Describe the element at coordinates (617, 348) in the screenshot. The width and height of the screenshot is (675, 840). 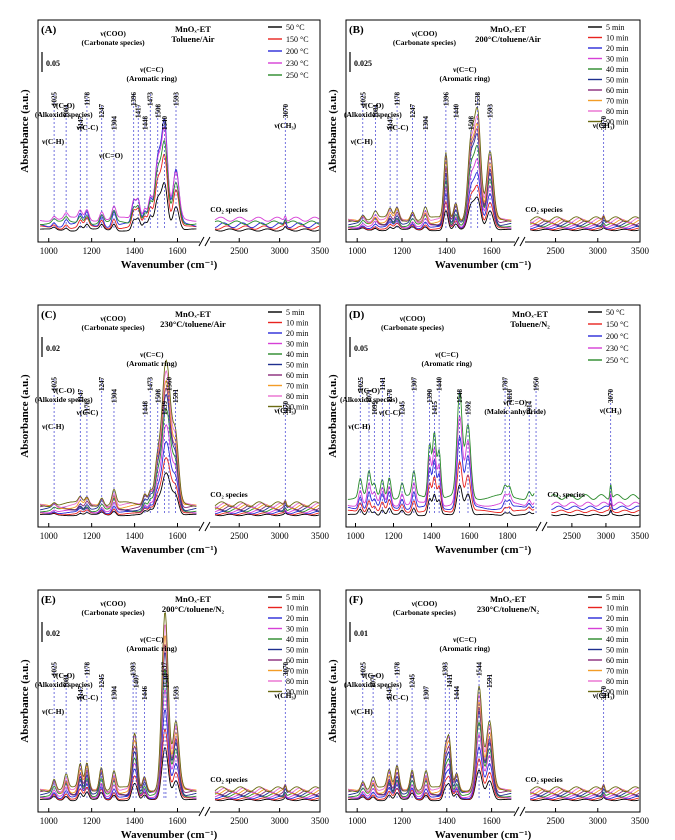
I see `legend-label: 230 °C` at that location.